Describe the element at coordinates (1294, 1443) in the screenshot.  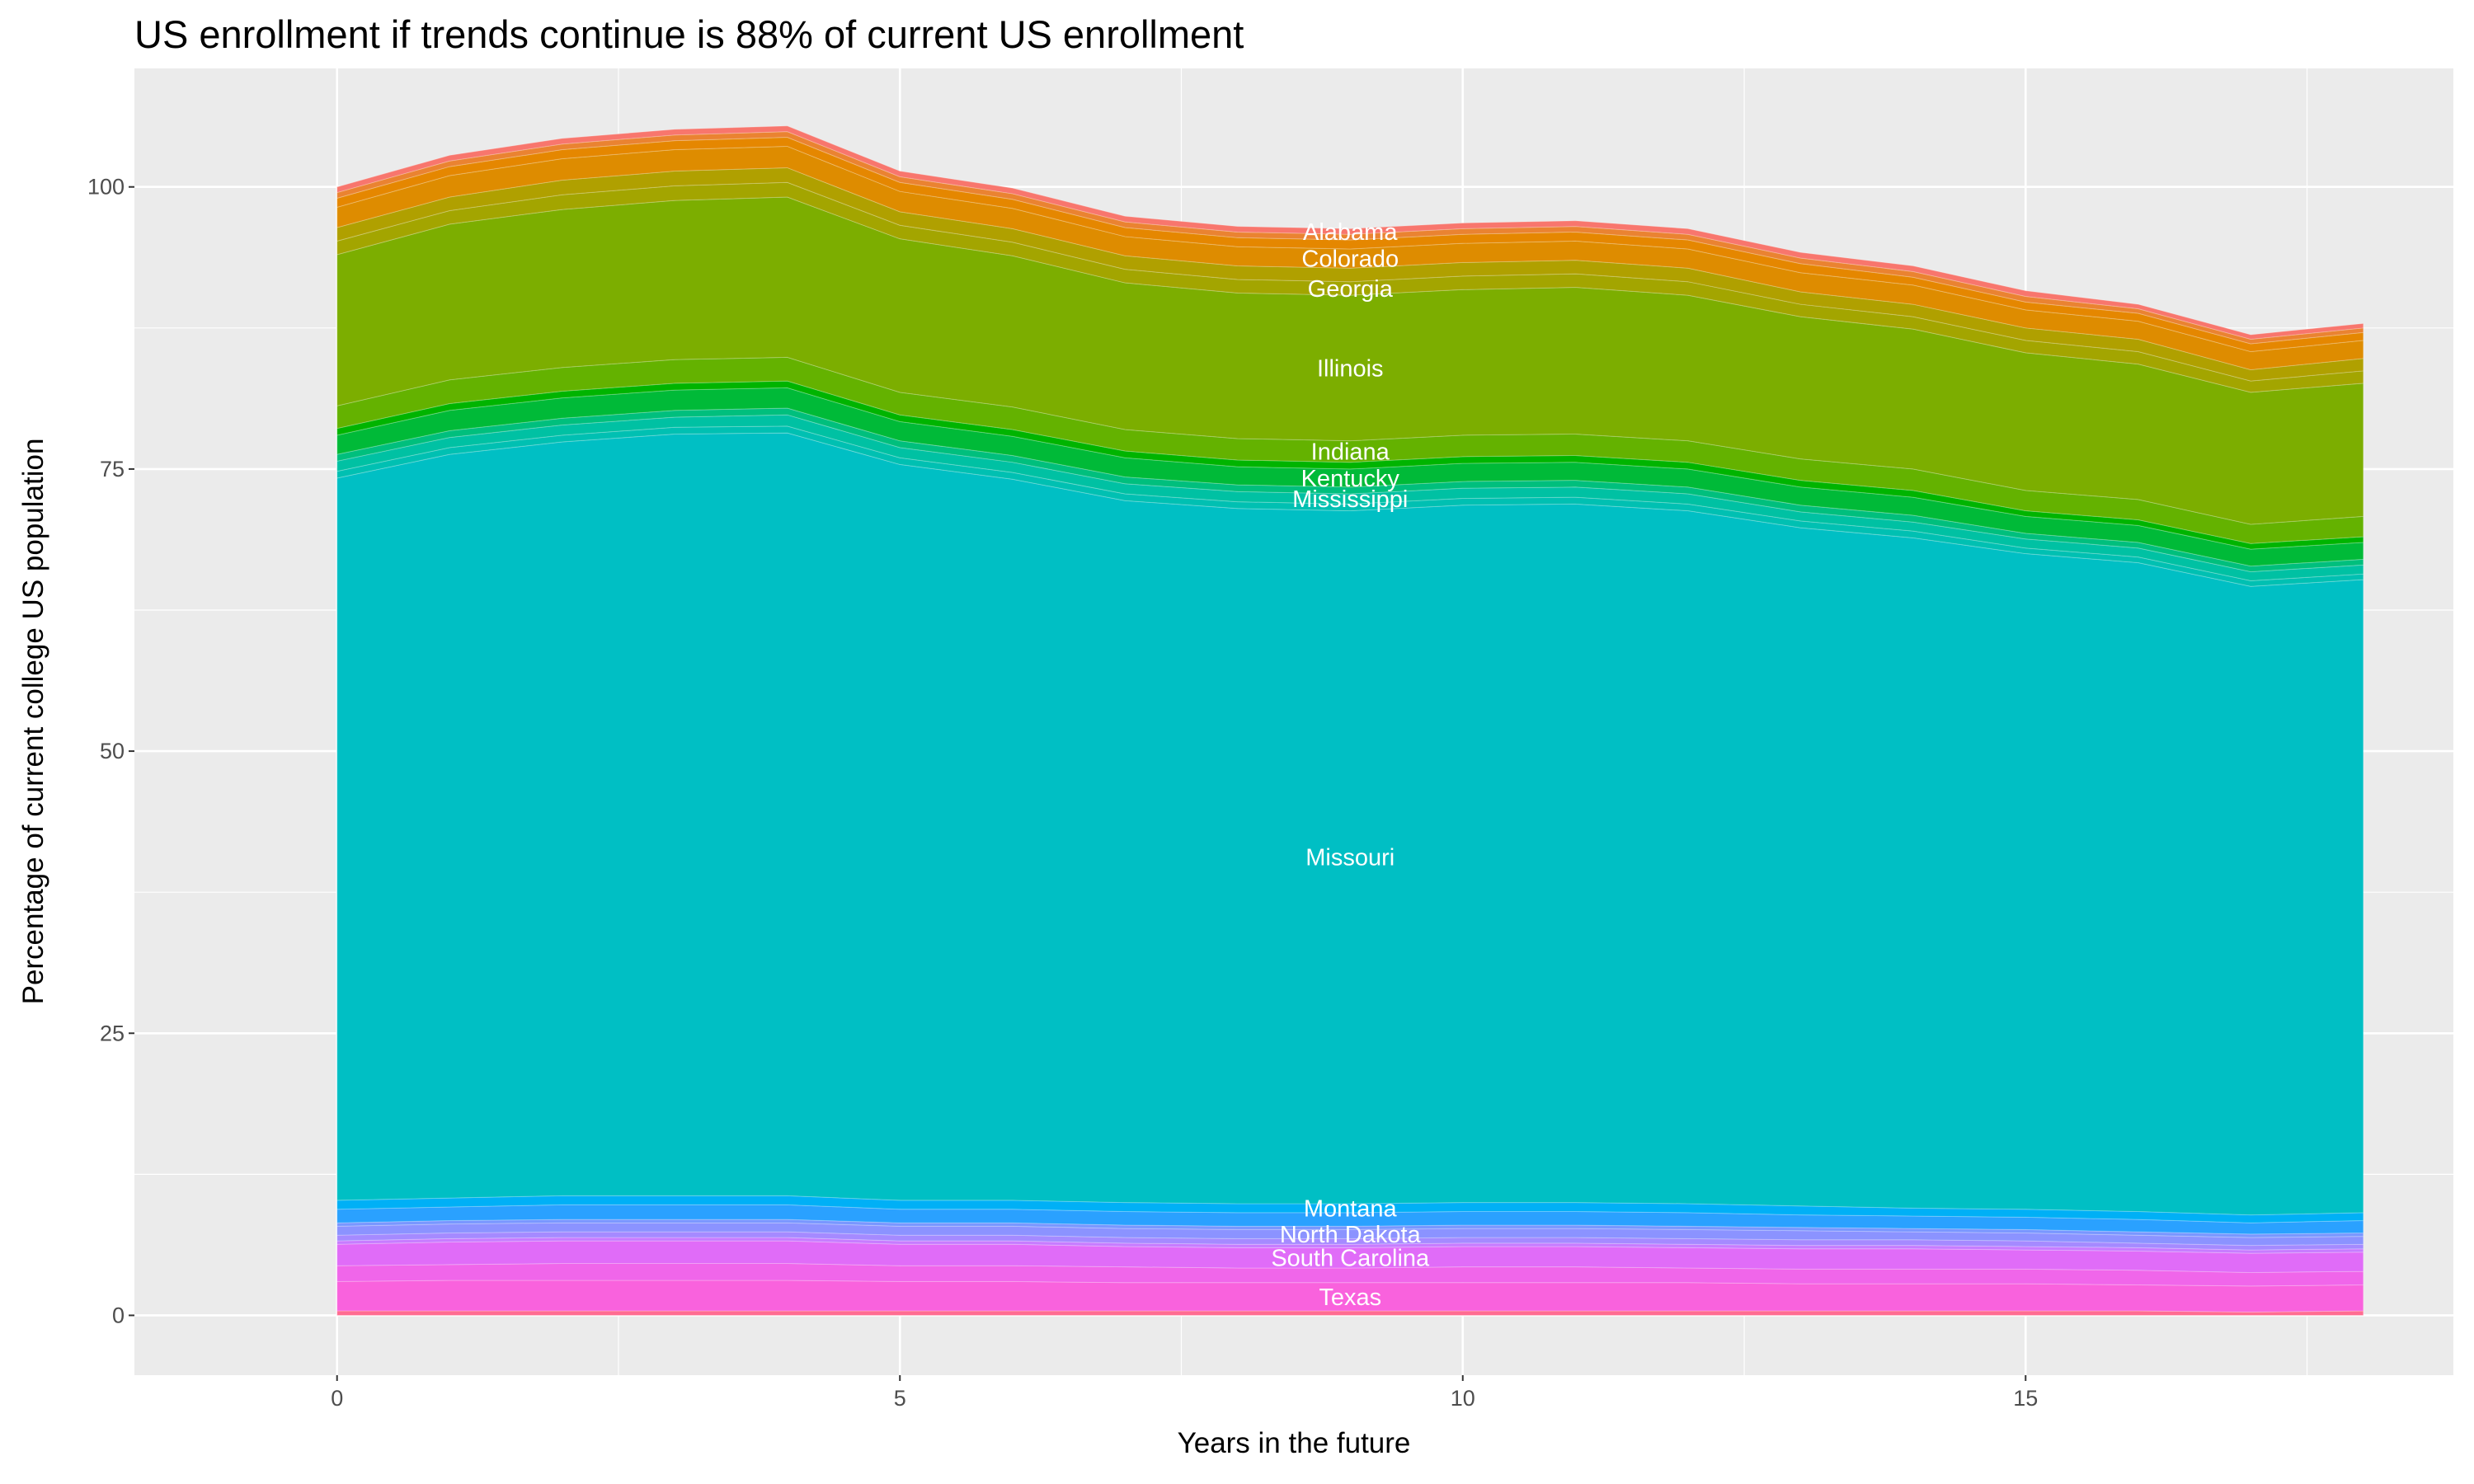
I see `x-axis-title: Years in the future` at that location.